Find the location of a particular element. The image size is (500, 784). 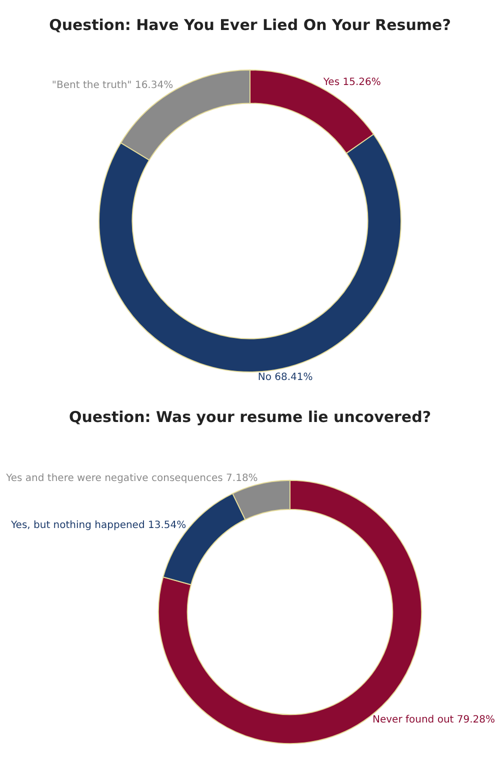

slice-label: Yes 15.26% is located at coordinates (351, 82).